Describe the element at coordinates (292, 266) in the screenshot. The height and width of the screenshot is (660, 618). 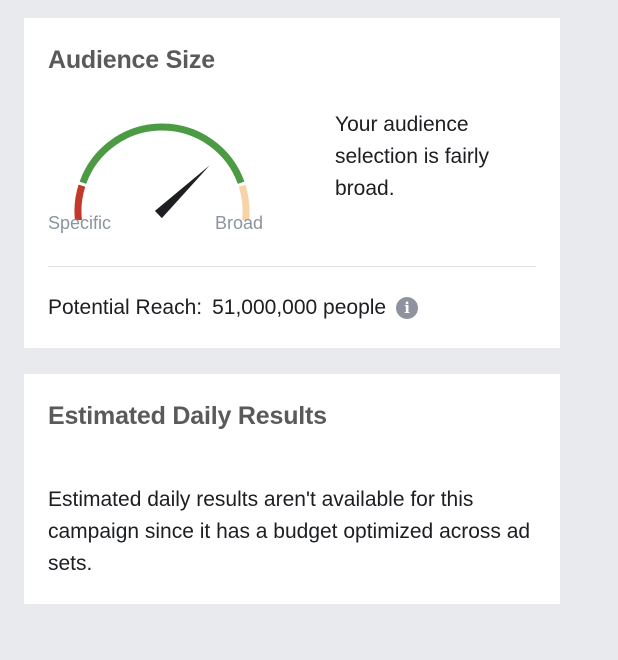
I see `divider` at that location.